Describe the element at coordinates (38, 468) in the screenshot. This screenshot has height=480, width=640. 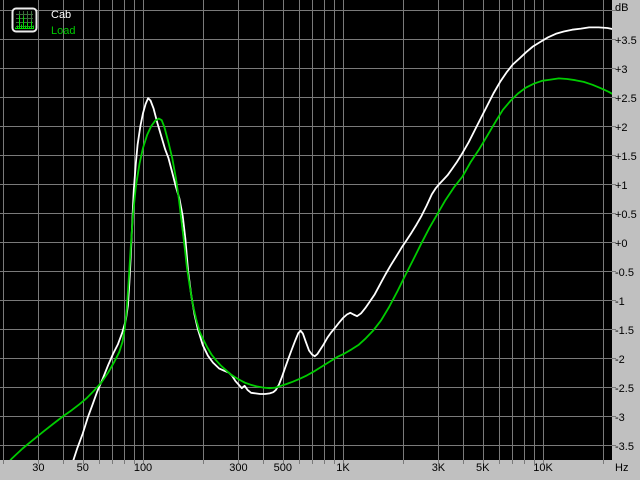
I see `x-tick-label-30: 30` at that location.